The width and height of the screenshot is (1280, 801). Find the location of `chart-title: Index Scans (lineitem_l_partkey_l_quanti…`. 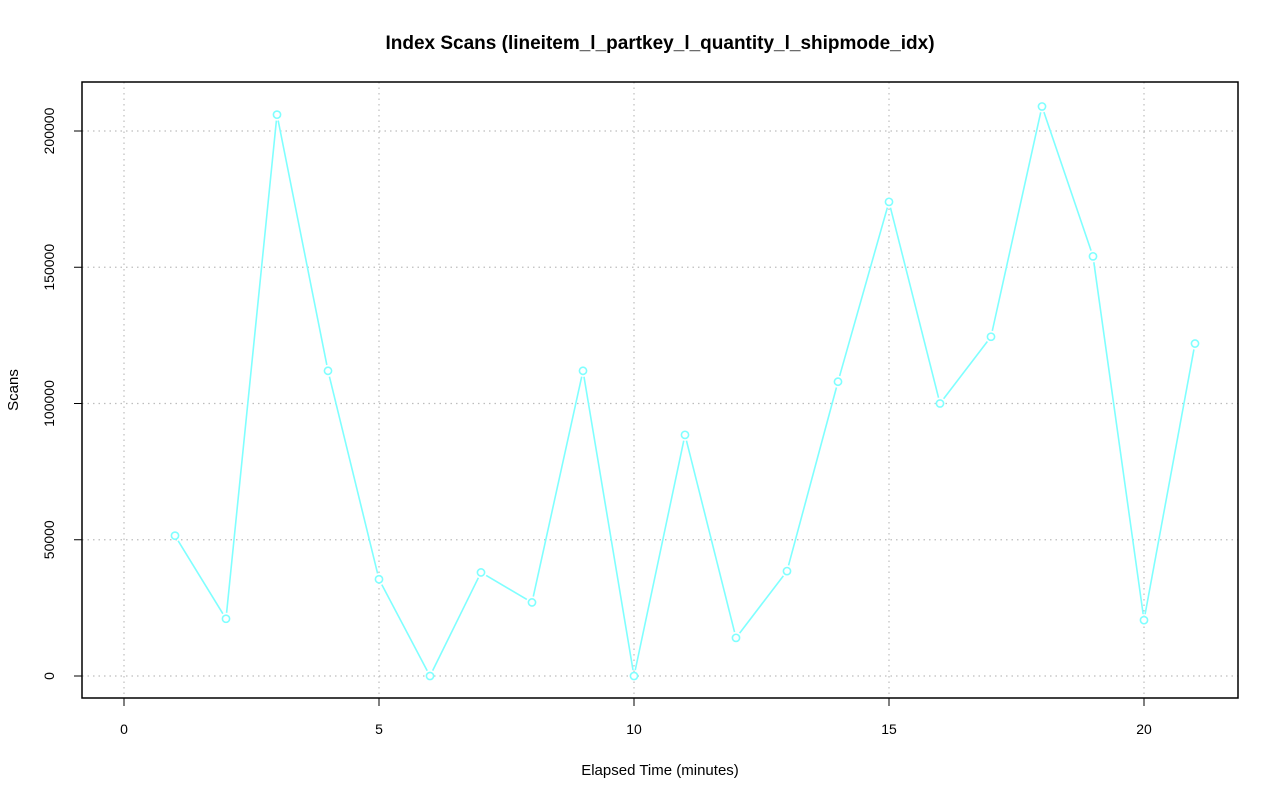

chart-title: Index Scans (lineitem_l_partkey_l_quanti… is located at coordinates (659, 43).